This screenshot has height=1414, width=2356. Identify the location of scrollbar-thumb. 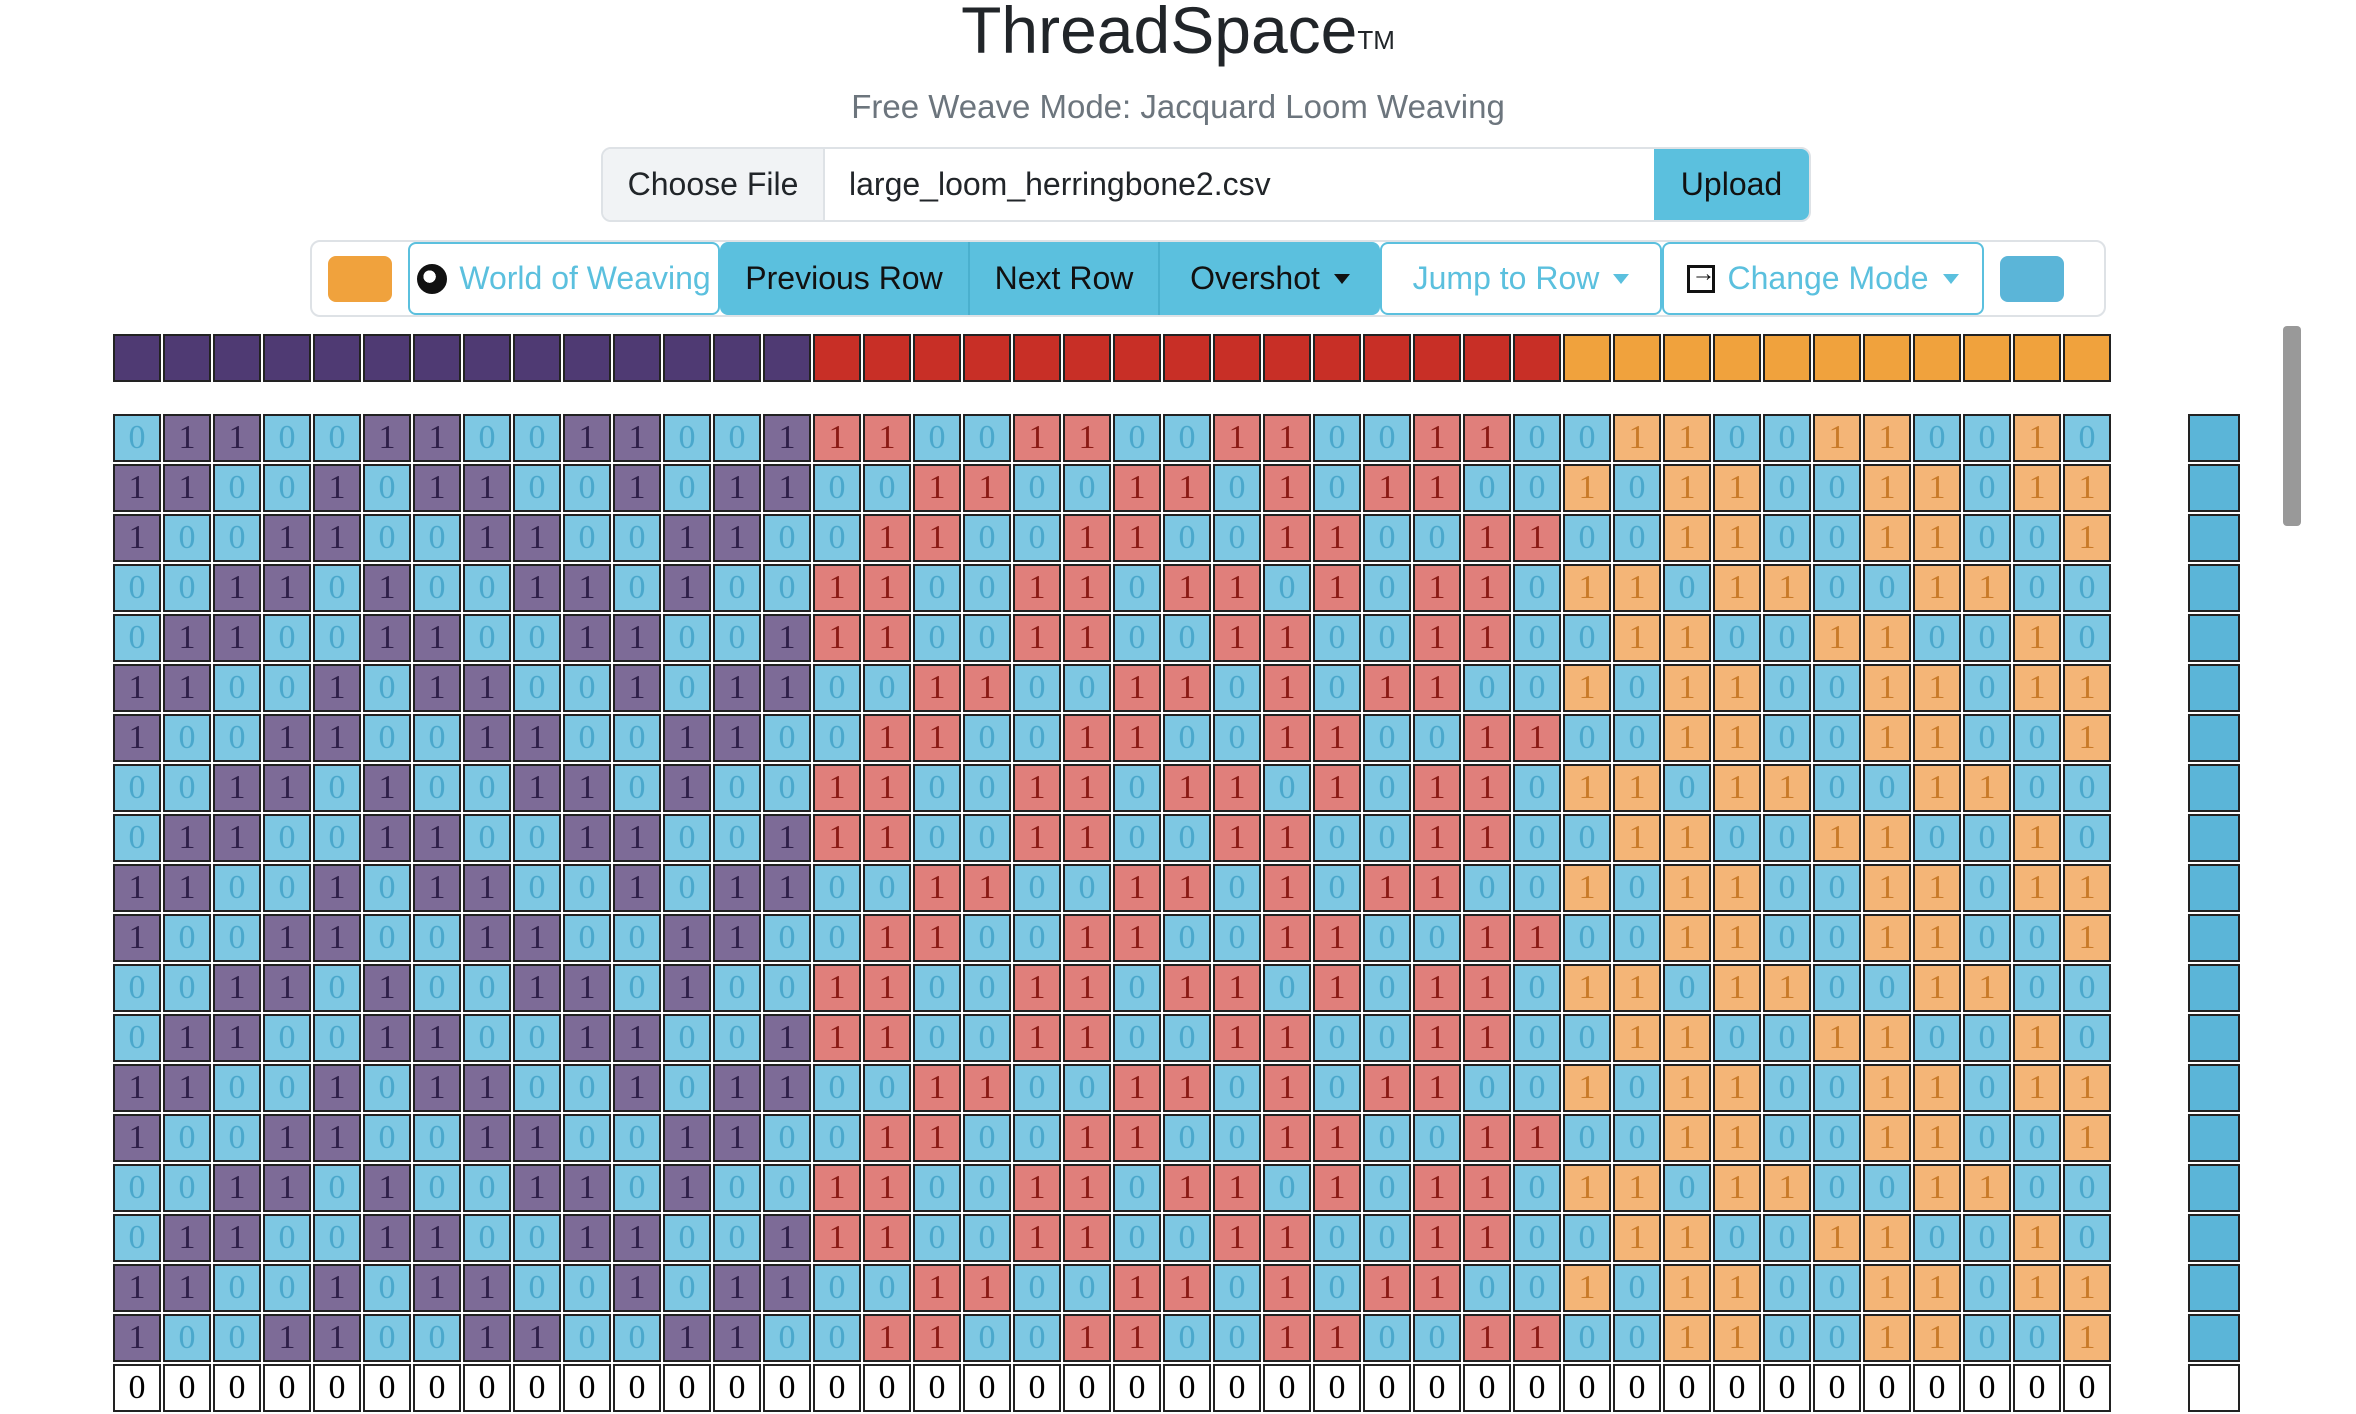
(2292, 426).